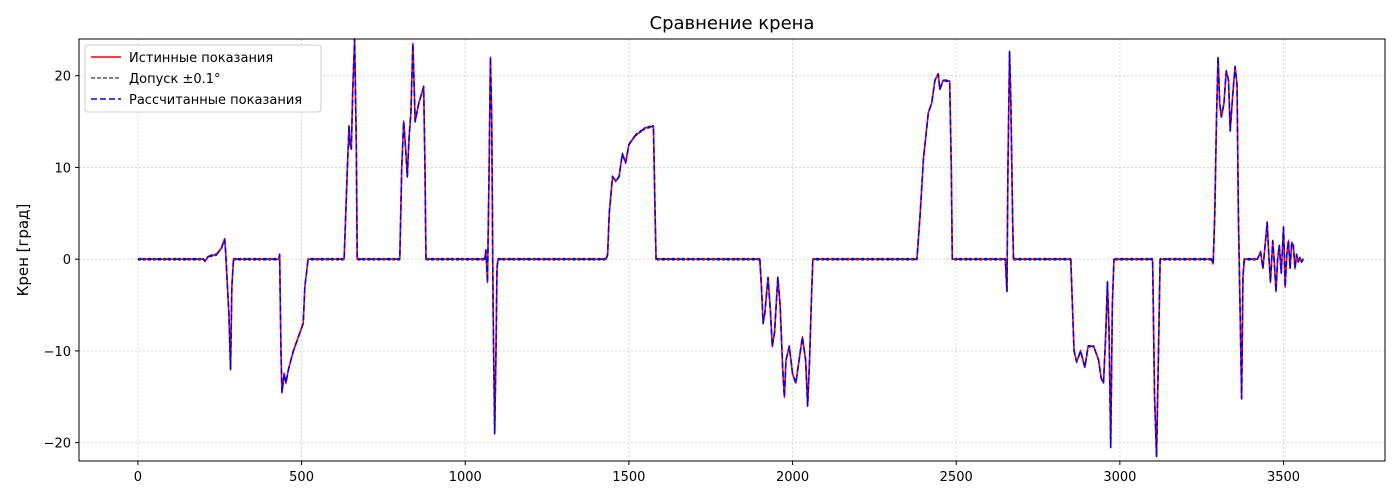 This screenshot has height=500, width=1400. What do you see at coordinates (792, 477) in the screenshot?
I see `x-tick-label: 2000` at bounding box center [792, 477].